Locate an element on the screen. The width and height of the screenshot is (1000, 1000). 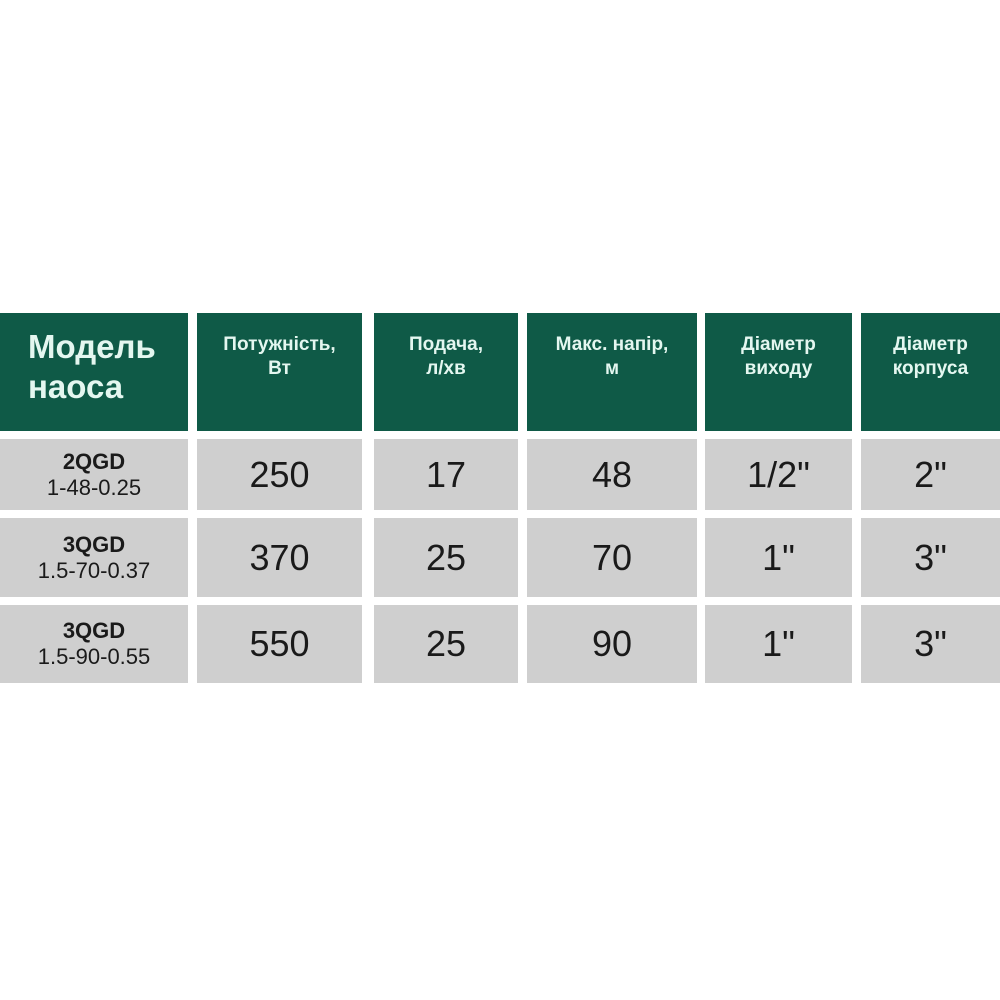
header-text: Вт is located at coordinates (279, 368).